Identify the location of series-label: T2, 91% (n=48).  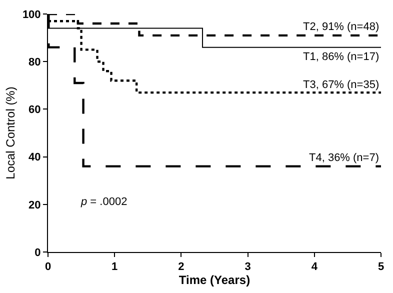
(341, 27).